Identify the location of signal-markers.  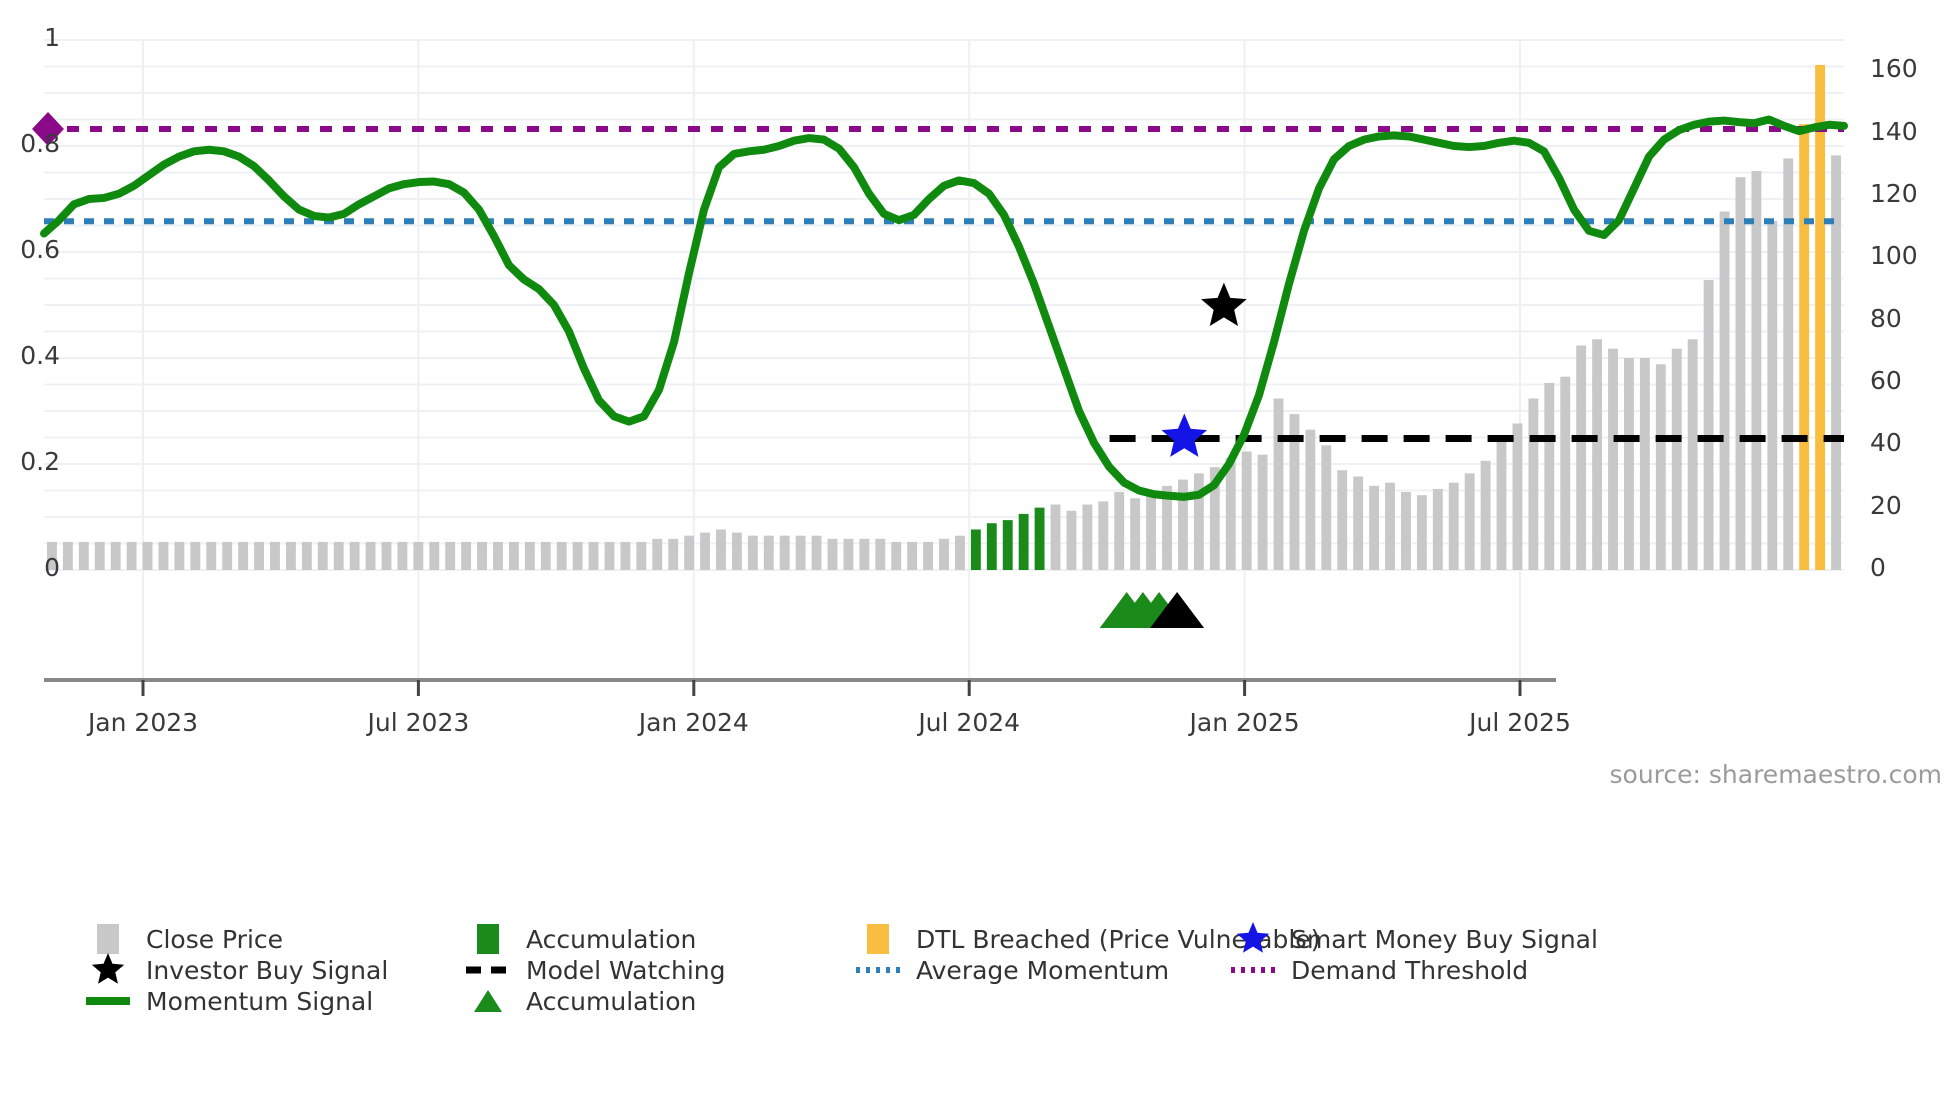
(1173, 455).